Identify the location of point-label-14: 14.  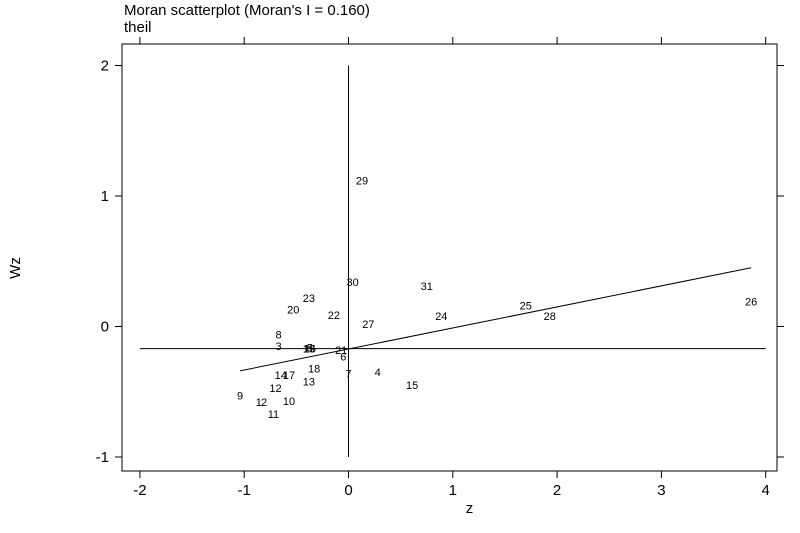
(281, 376).